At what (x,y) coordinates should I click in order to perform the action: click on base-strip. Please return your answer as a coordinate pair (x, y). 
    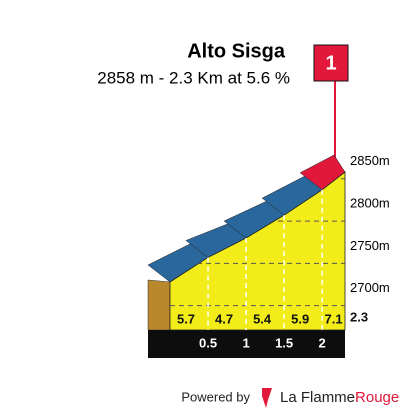
    Looking at the image, I should click on (246, 344).